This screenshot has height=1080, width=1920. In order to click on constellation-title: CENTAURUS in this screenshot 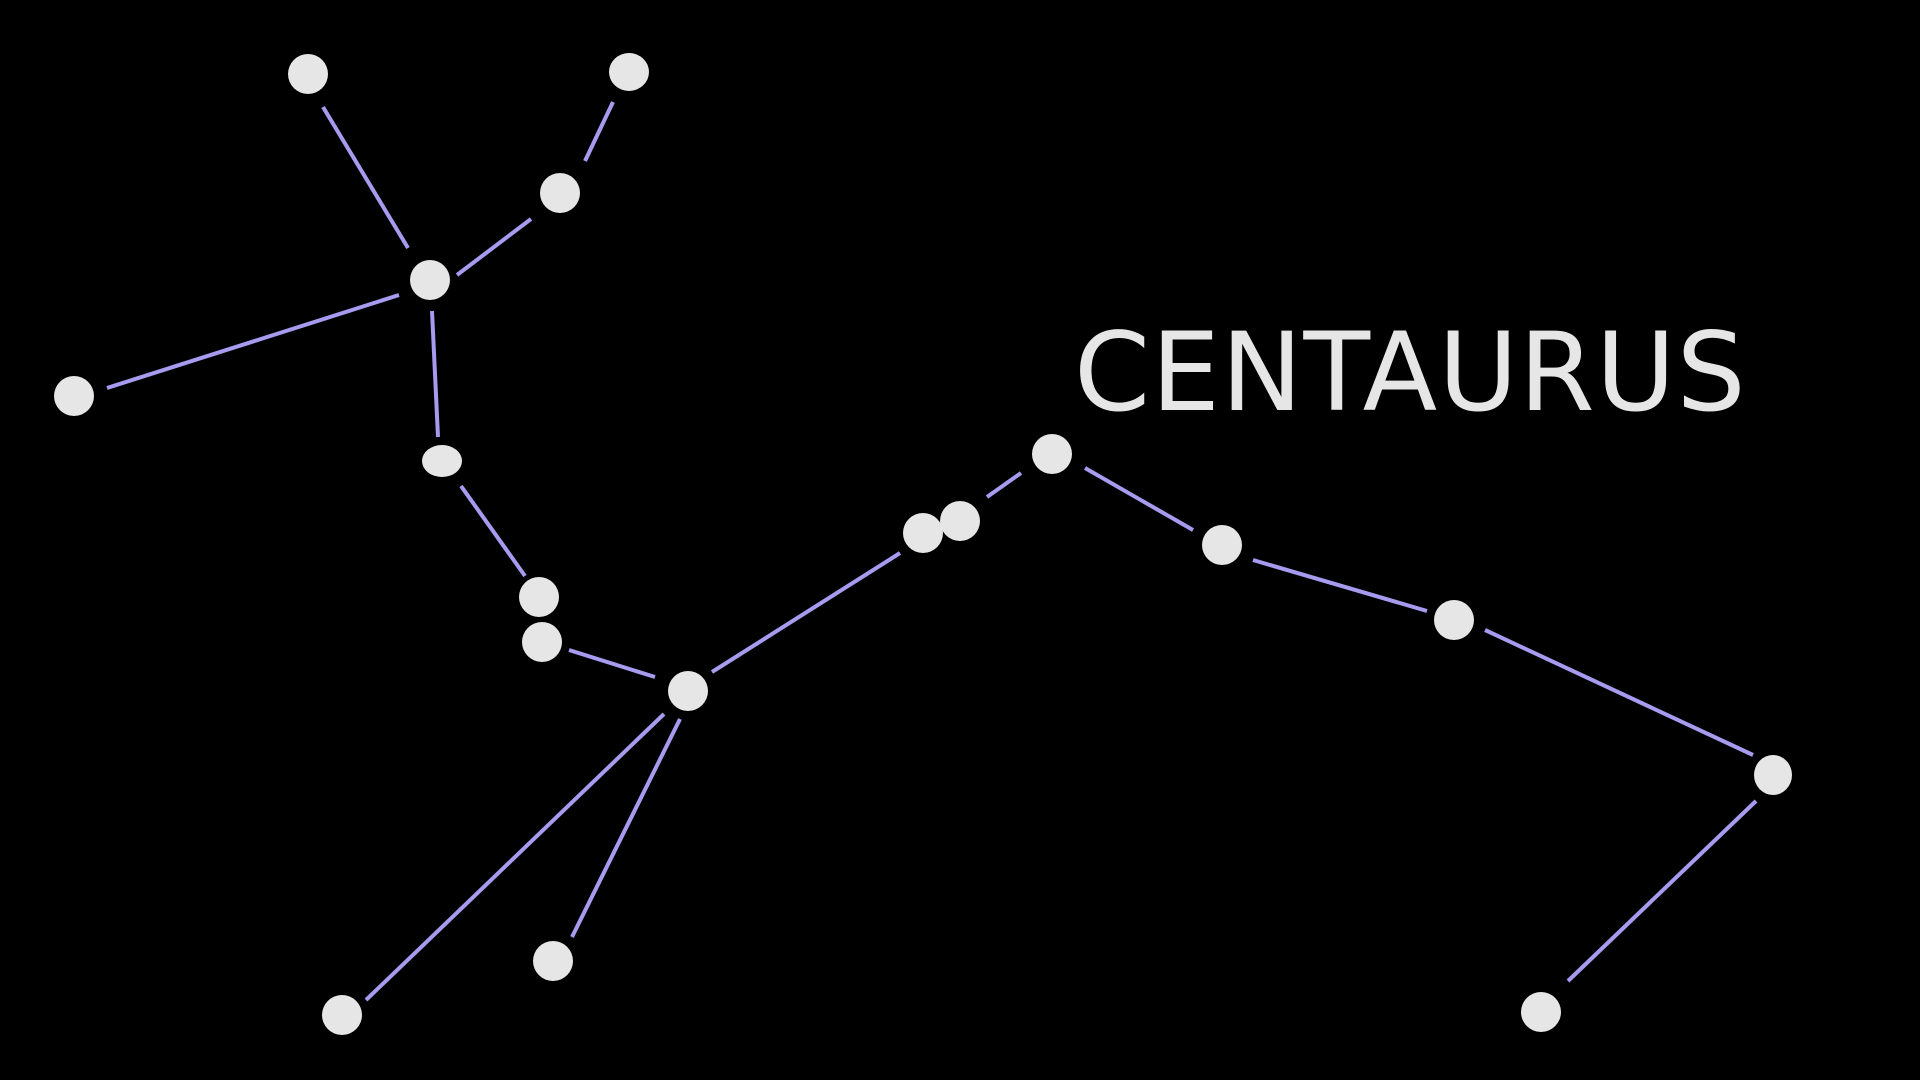, I will do `click(1410, 372)`.